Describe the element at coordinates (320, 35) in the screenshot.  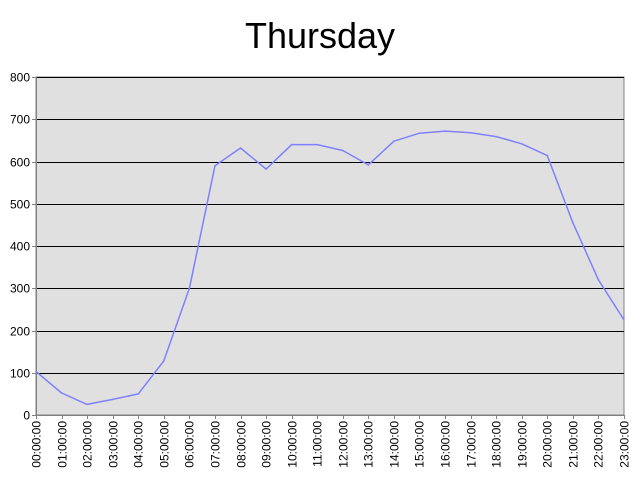
I see `chart-title: Thursday` at that location.